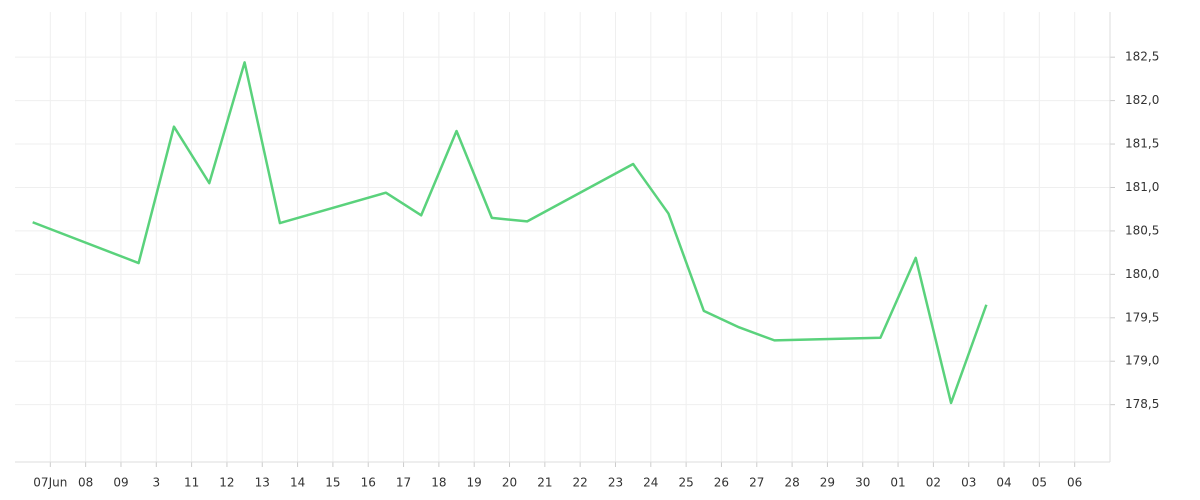 The width and height of the screenshot is (1200, 500). Describe the element at coordinates (650, 483) in the screenshot. I see `x-tick-label: 24` at that location.